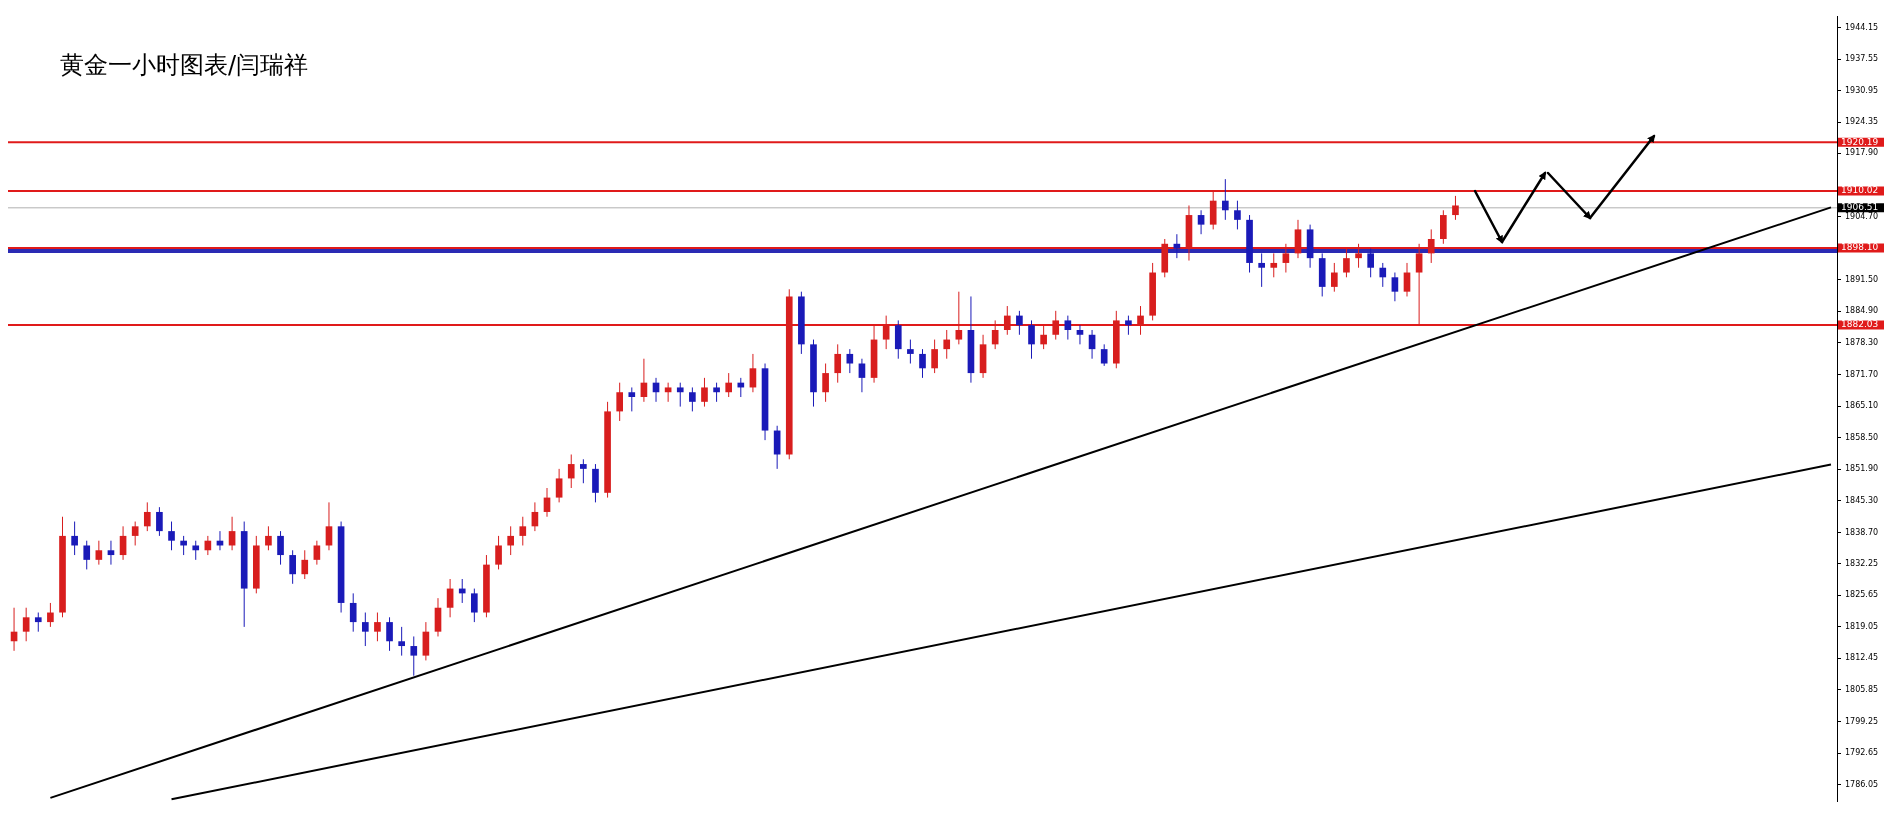  I want to click on y-tick-label: 1819.05, so click(1862, 626).